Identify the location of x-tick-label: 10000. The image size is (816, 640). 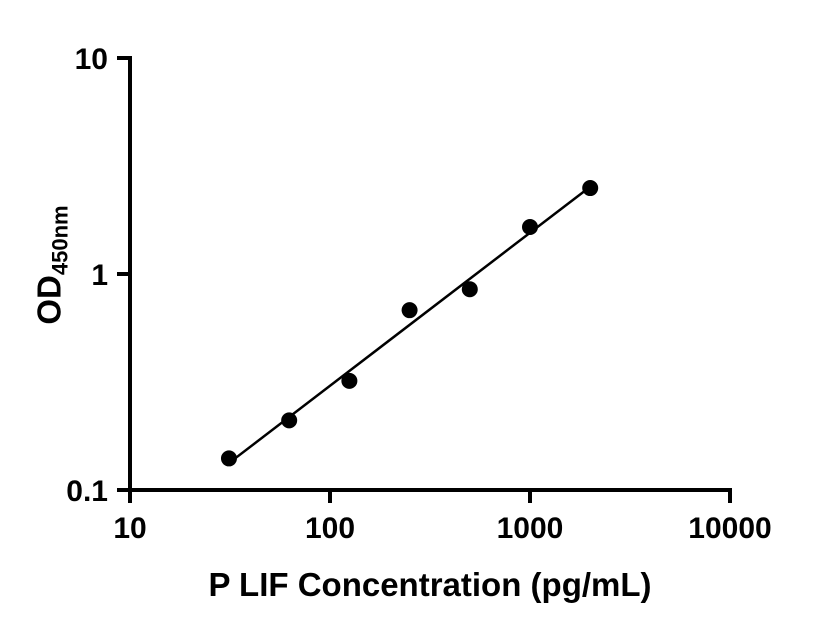
(729, 528).